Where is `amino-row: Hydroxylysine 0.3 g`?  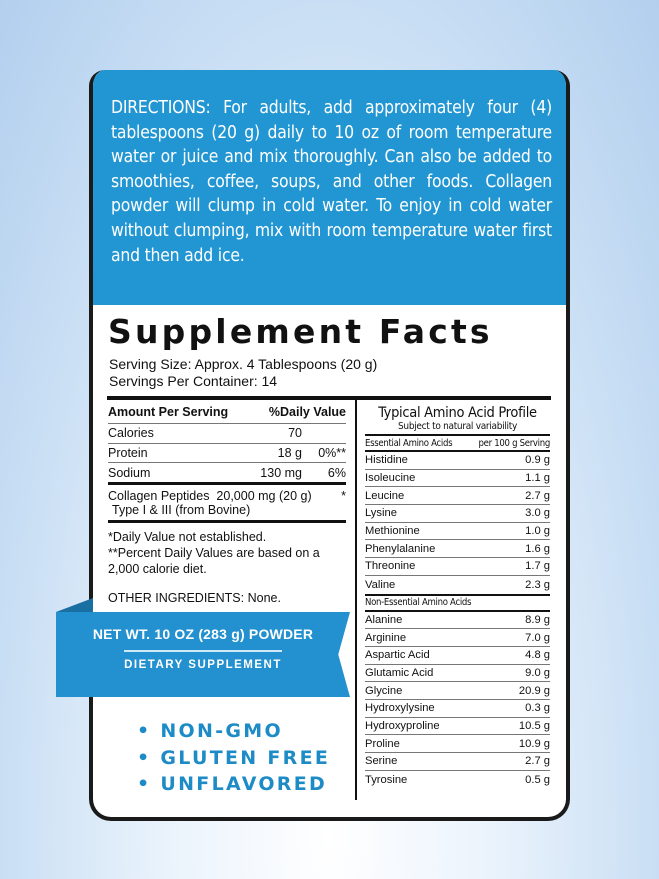
amino-row: Hydroxylysine 0.3 g is located at coordinates (457, 709).